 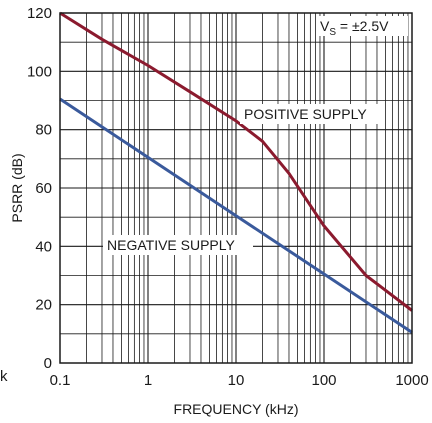 I want to click on y-tick-label: 60, so click(x=43, y=188).